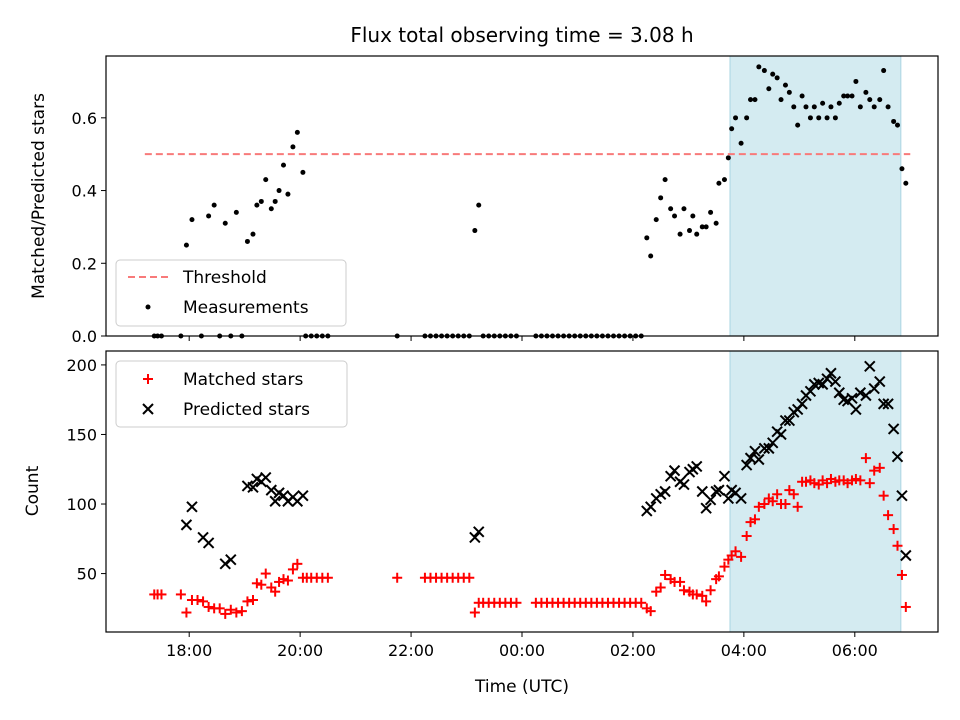 Image resolution: width=960 pixels, height=720 pixels. What do you see at coordinates (815, 491) in the screenshot?
I see `bottom-shaded-region` at bounding box center [815, 491].